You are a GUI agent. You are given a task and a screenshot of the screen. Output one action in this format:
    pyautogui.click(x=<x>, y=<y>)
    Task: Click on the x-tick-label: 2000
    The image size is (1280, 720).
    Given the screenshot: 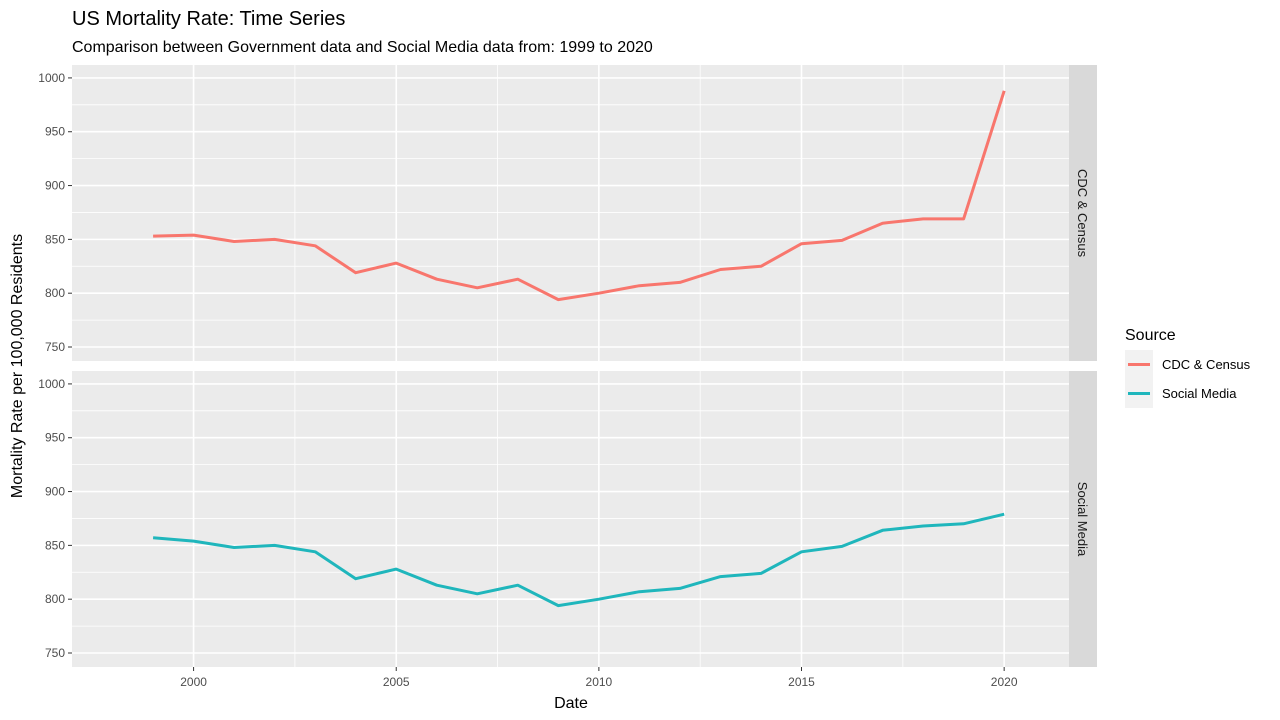 What is the action you would take?
    pyautogui.click(x=193, y=682)
    